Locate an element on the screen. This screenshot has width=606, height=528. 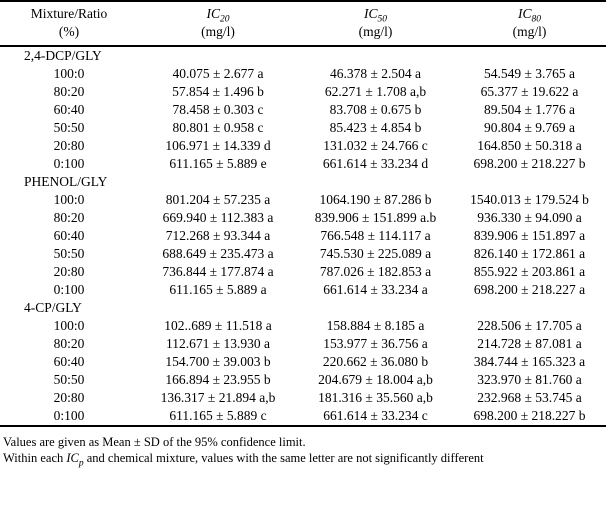
ic20-cell: 611.165 ± 5.889 a is located at coordinates (218, 289).